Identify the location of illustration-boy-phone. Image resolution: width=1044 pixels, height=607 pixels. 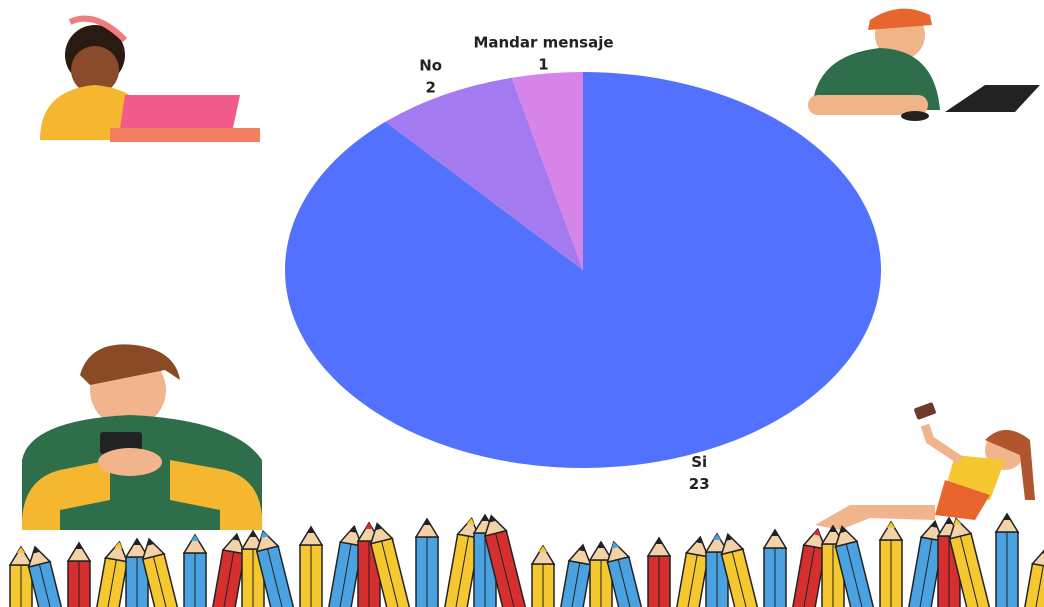
(142, 437).